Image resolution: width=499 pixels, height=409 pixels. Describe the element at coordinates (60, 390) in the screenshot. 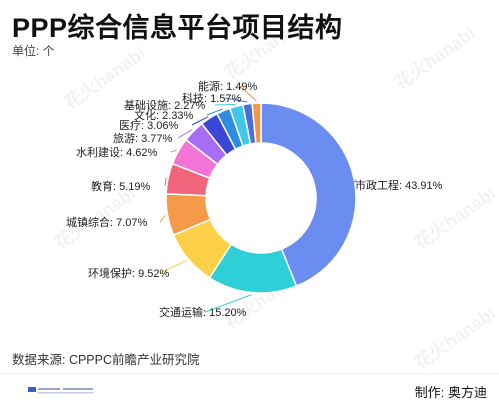

I see `publisher-logo` at that location.